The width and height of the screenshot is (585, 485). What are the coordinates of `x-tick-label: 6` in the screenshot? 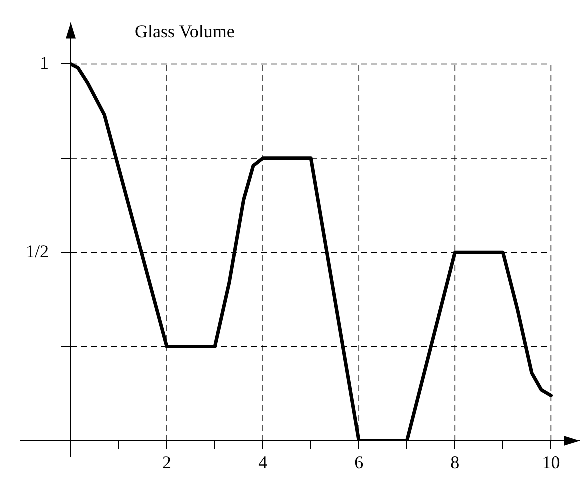 It's located at (359, 462).